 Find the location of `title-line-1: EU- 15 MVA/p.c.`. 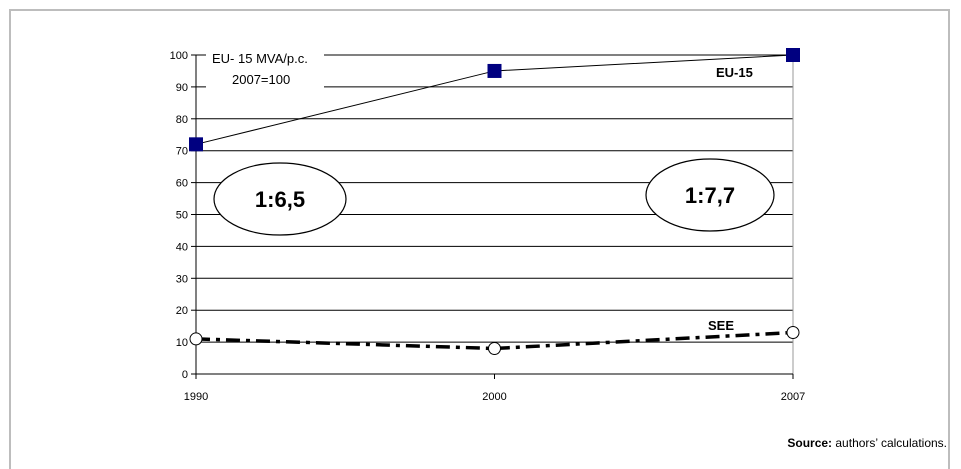

title-line-1: EU- 15 MVA/p.c. is located at coordinates (260, 58).